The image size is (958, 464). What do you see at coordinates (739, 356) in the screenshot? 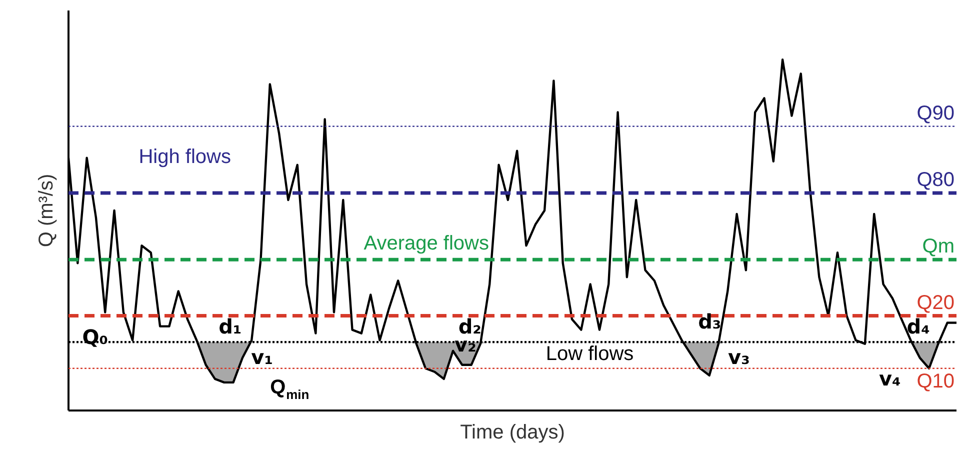
I see `annotation: v₃` at bounding box center [739, 356].